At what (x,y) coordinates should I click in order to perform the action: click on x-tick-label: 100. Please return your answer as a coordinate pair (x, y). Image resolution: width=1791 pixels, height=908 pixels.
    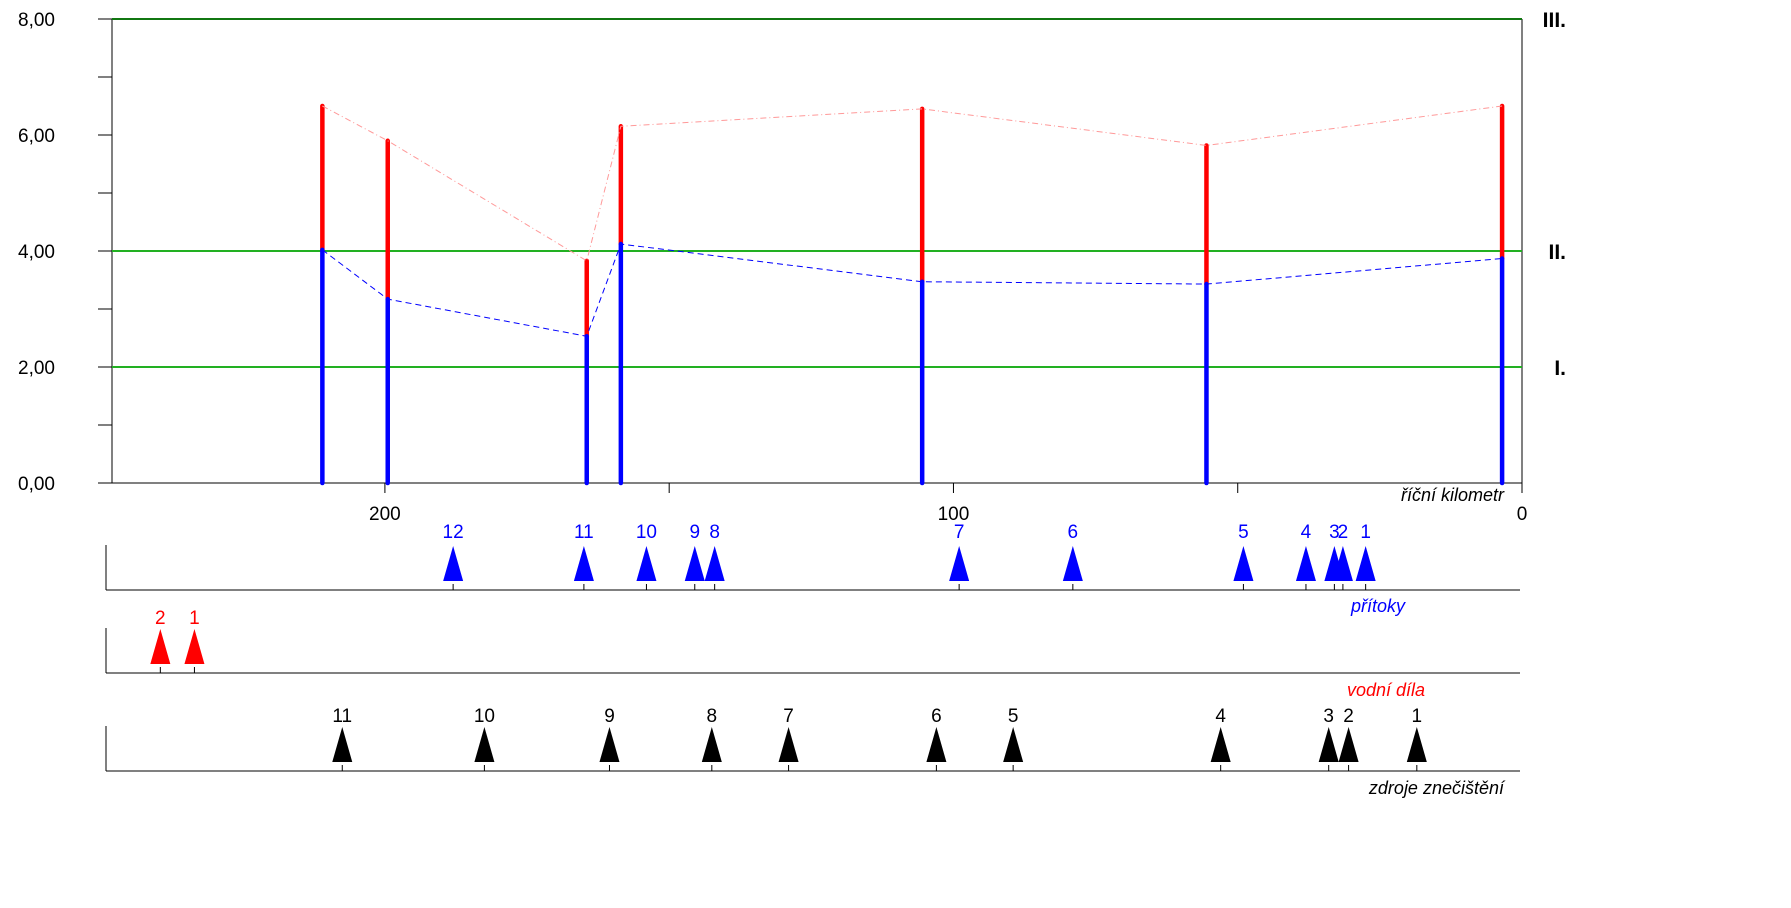
    Looking at the image, I should click on (954, 514).